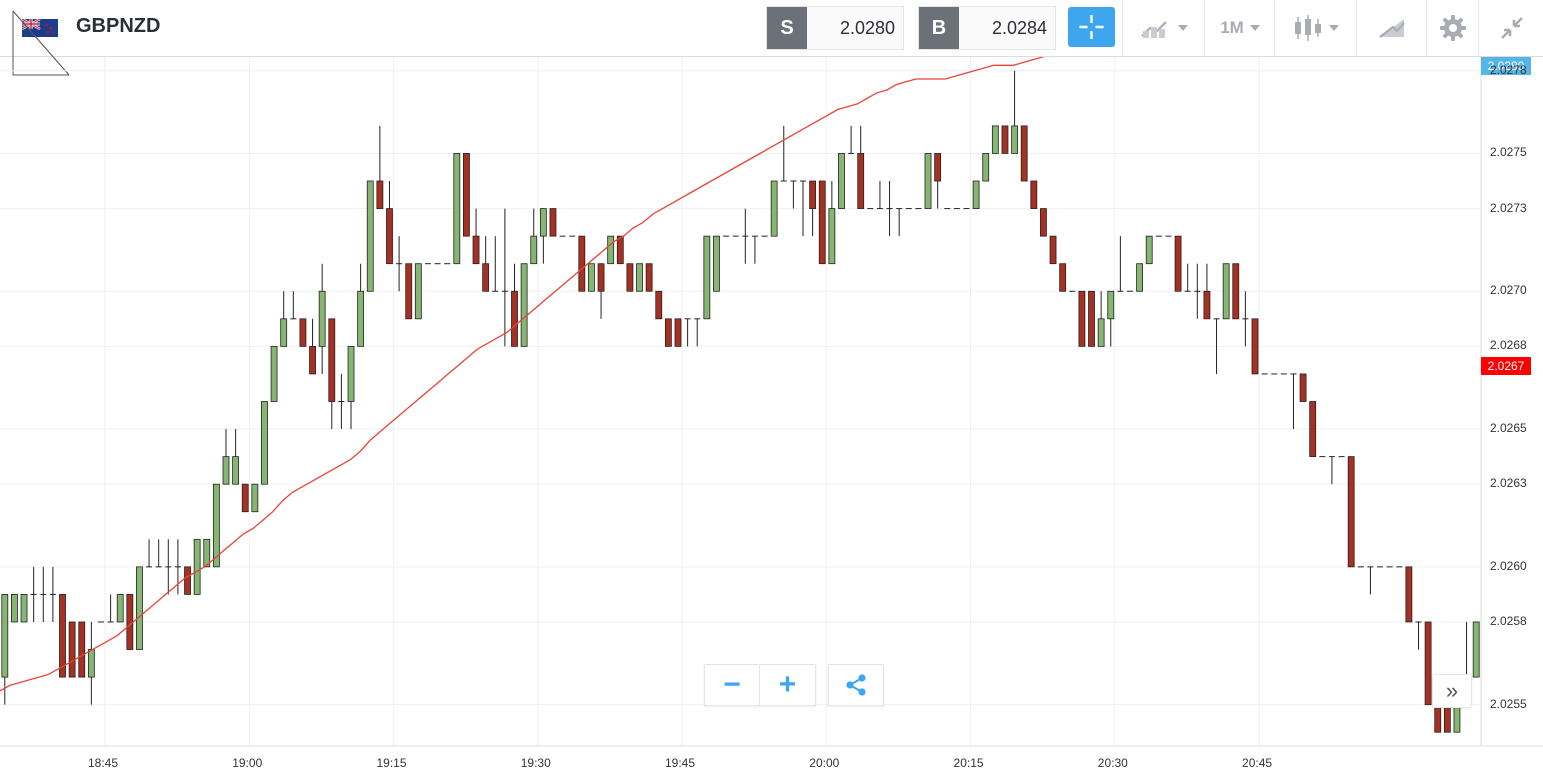 This screenshot has width=1543, height=782. Describe the element at coordinates (1007, 28) in the screenshot. I see `buy-price: 2.0284` at that location.